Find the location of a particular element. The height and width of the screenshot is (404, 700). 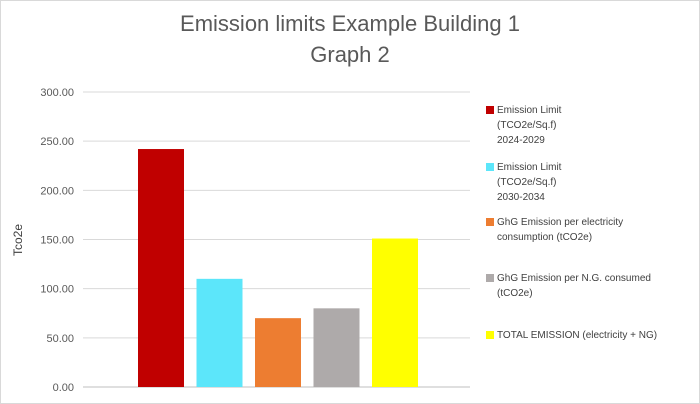

y-tick-label: 150.00 is located at coordinates (57, 241).